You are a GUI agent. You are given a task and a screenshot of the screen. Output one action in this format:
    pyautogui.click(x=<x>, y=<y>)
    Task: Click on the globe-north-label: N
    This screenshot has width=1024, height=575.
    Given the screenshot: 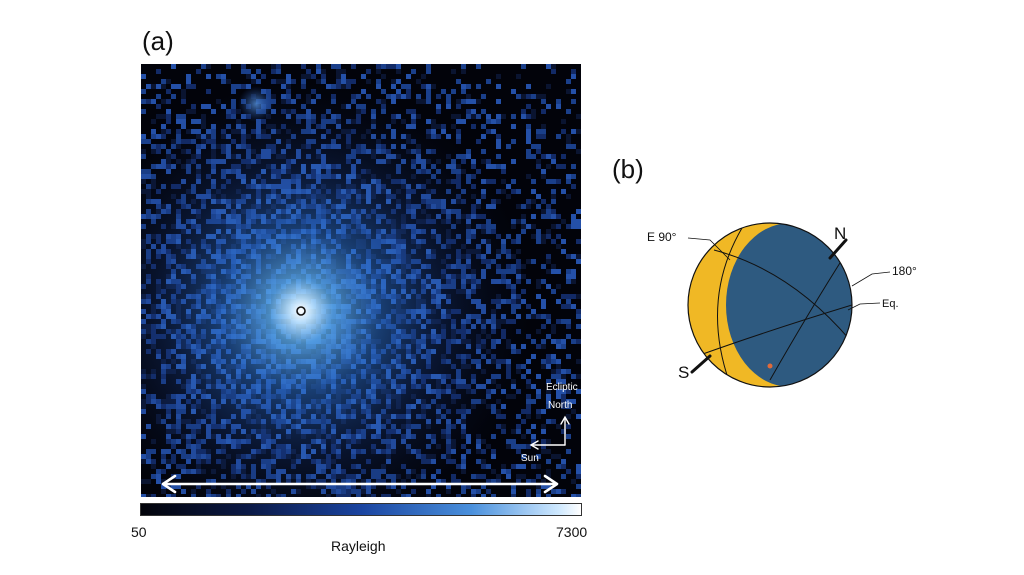 What is the action you would take?
    pyautogui.click(x=840, y=233)
    